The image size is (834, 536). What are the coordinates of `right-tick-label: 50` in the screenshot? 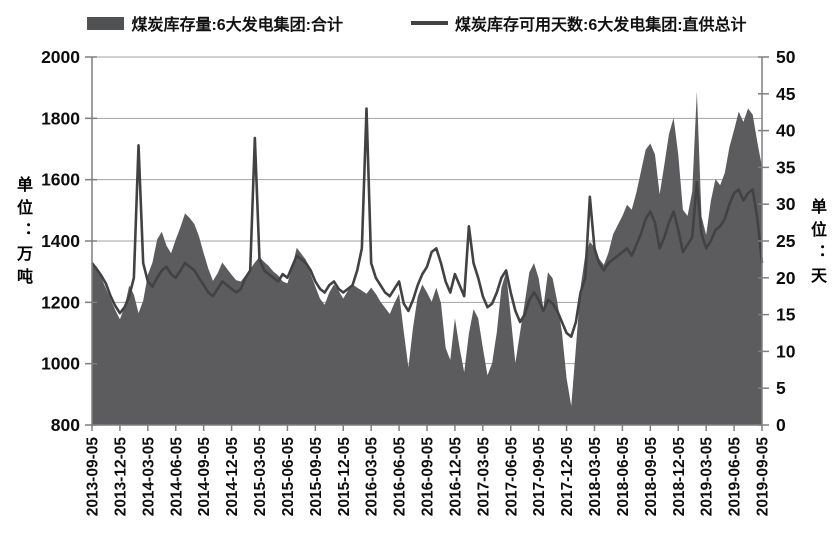 It's located at (786, 57).